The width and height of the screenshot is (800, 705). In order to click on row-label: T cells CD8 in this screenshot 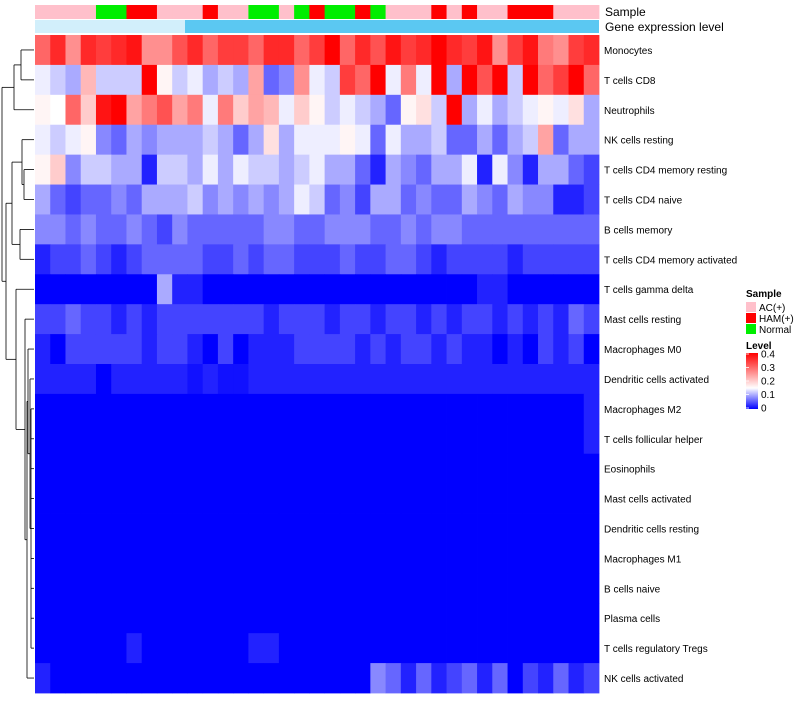, I will do `click(630, 81)`.